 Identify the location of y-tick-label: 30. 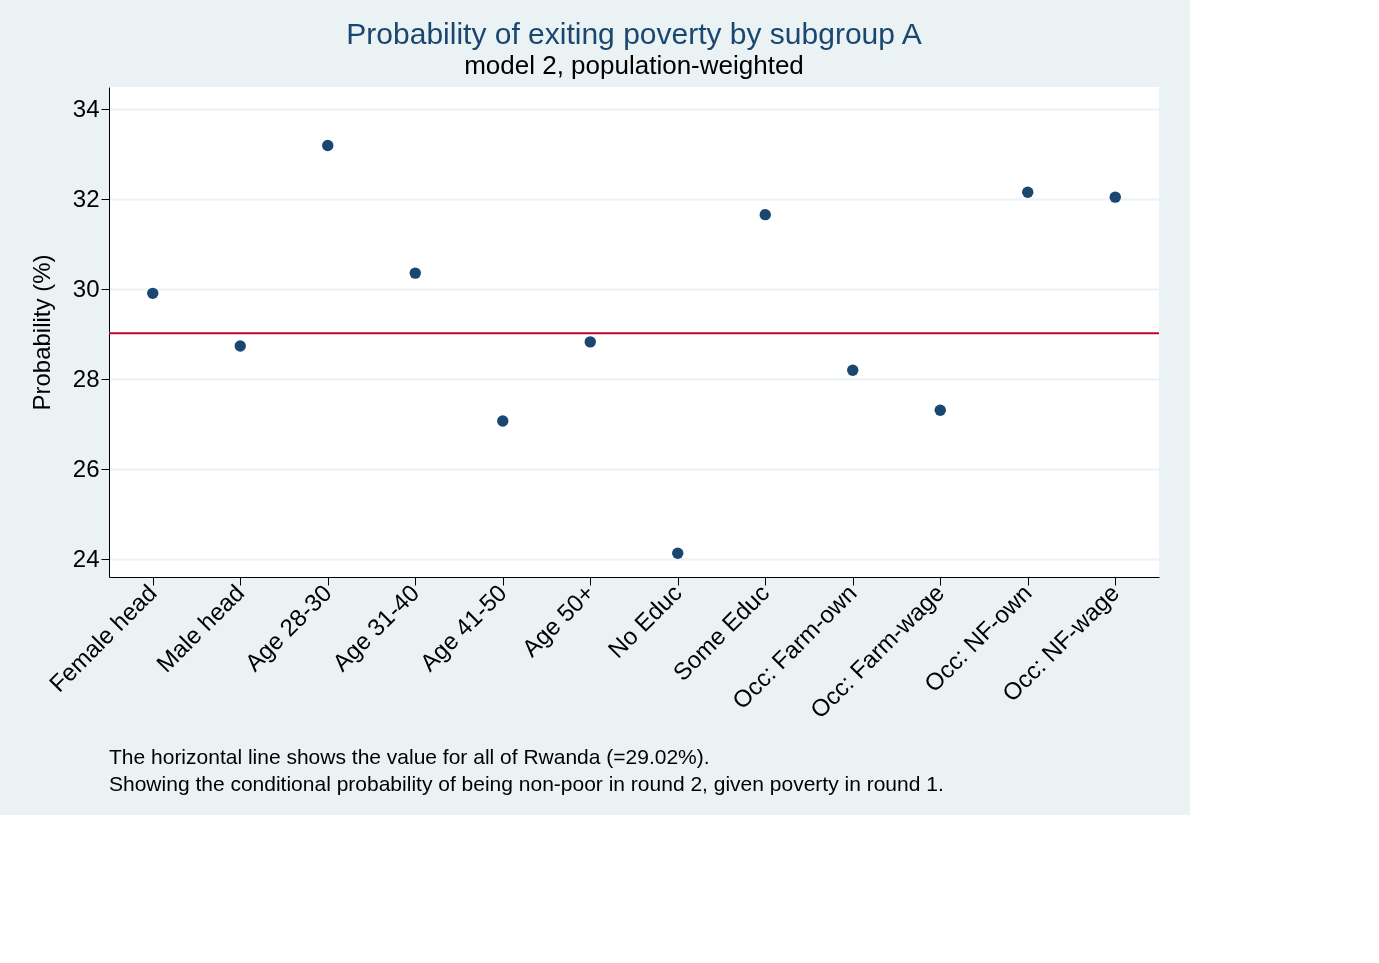
(86, 288).